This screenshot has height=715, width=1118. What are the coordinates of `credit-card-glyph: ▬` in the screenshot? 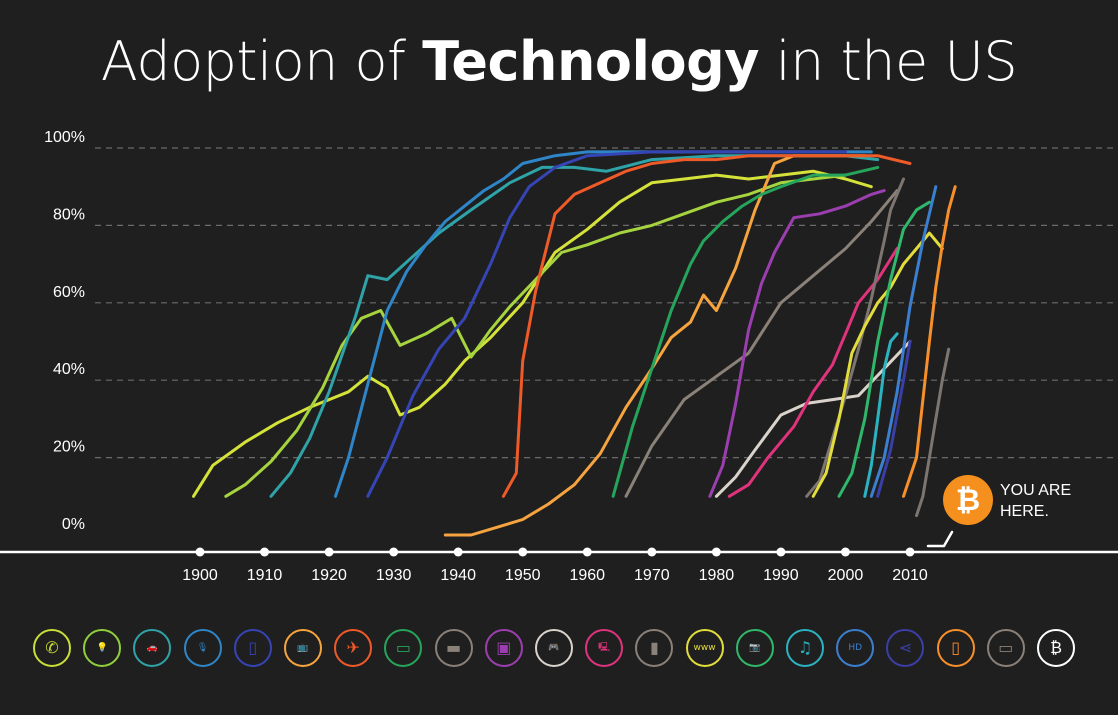 It's located at (454, 647).